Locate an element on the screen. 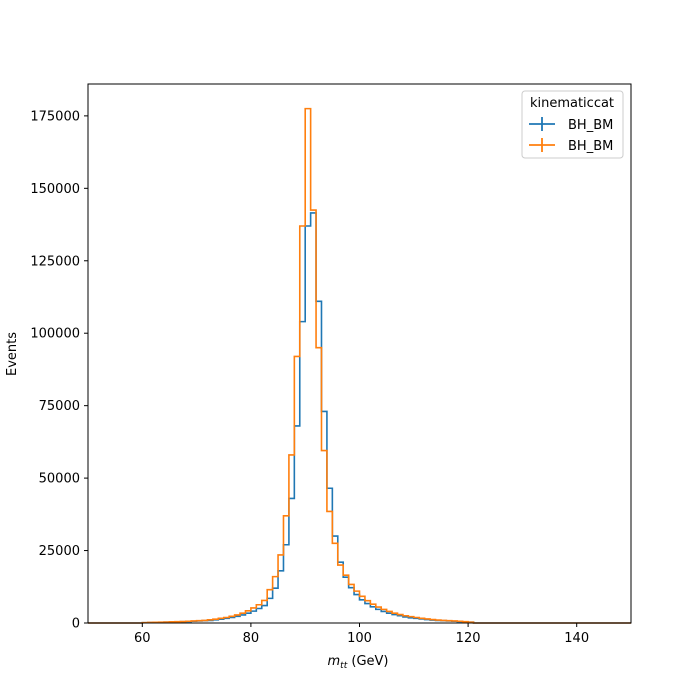 Image resolution: width=700 pixels, height=700 pixels. y-axis-ticks: 0 25000 50000 75000 100000 125000 150000 175000 is located at coordinates (59, 370).